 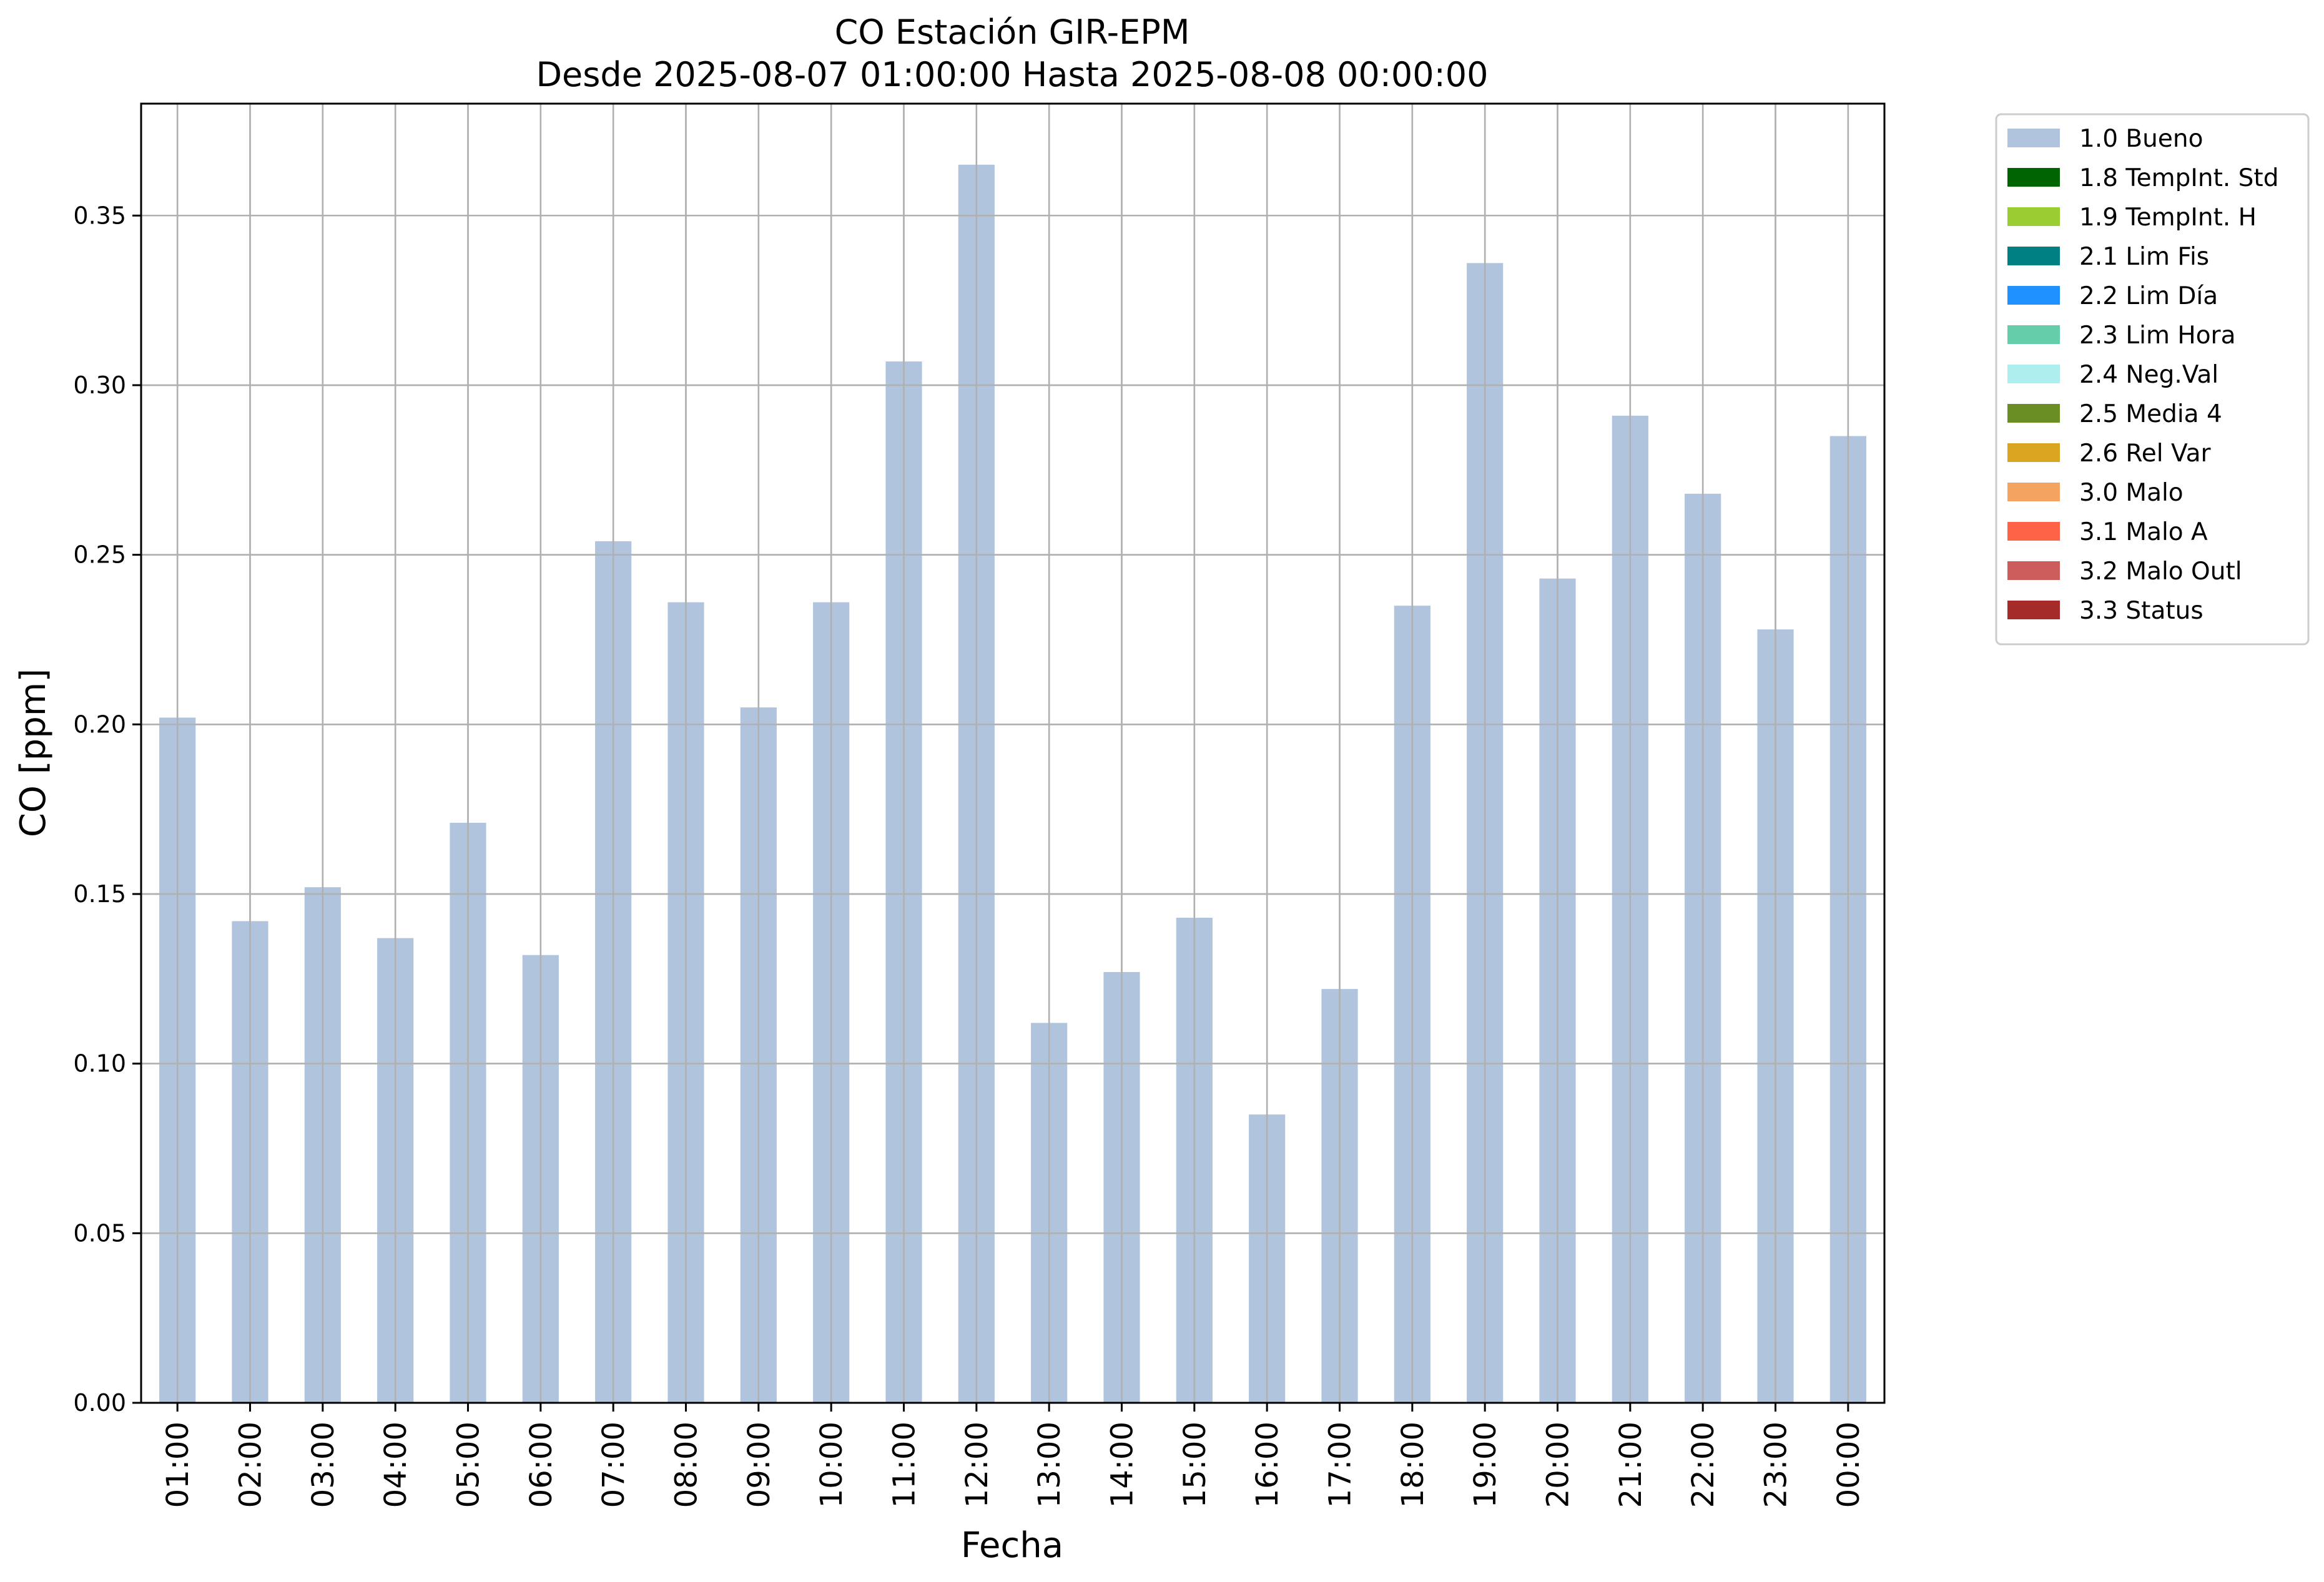 What do you see at coordinates (1485, 1465) in the screenshot?
I see `x-tick-label: 19:00` at bounding box center [1485, 1465].